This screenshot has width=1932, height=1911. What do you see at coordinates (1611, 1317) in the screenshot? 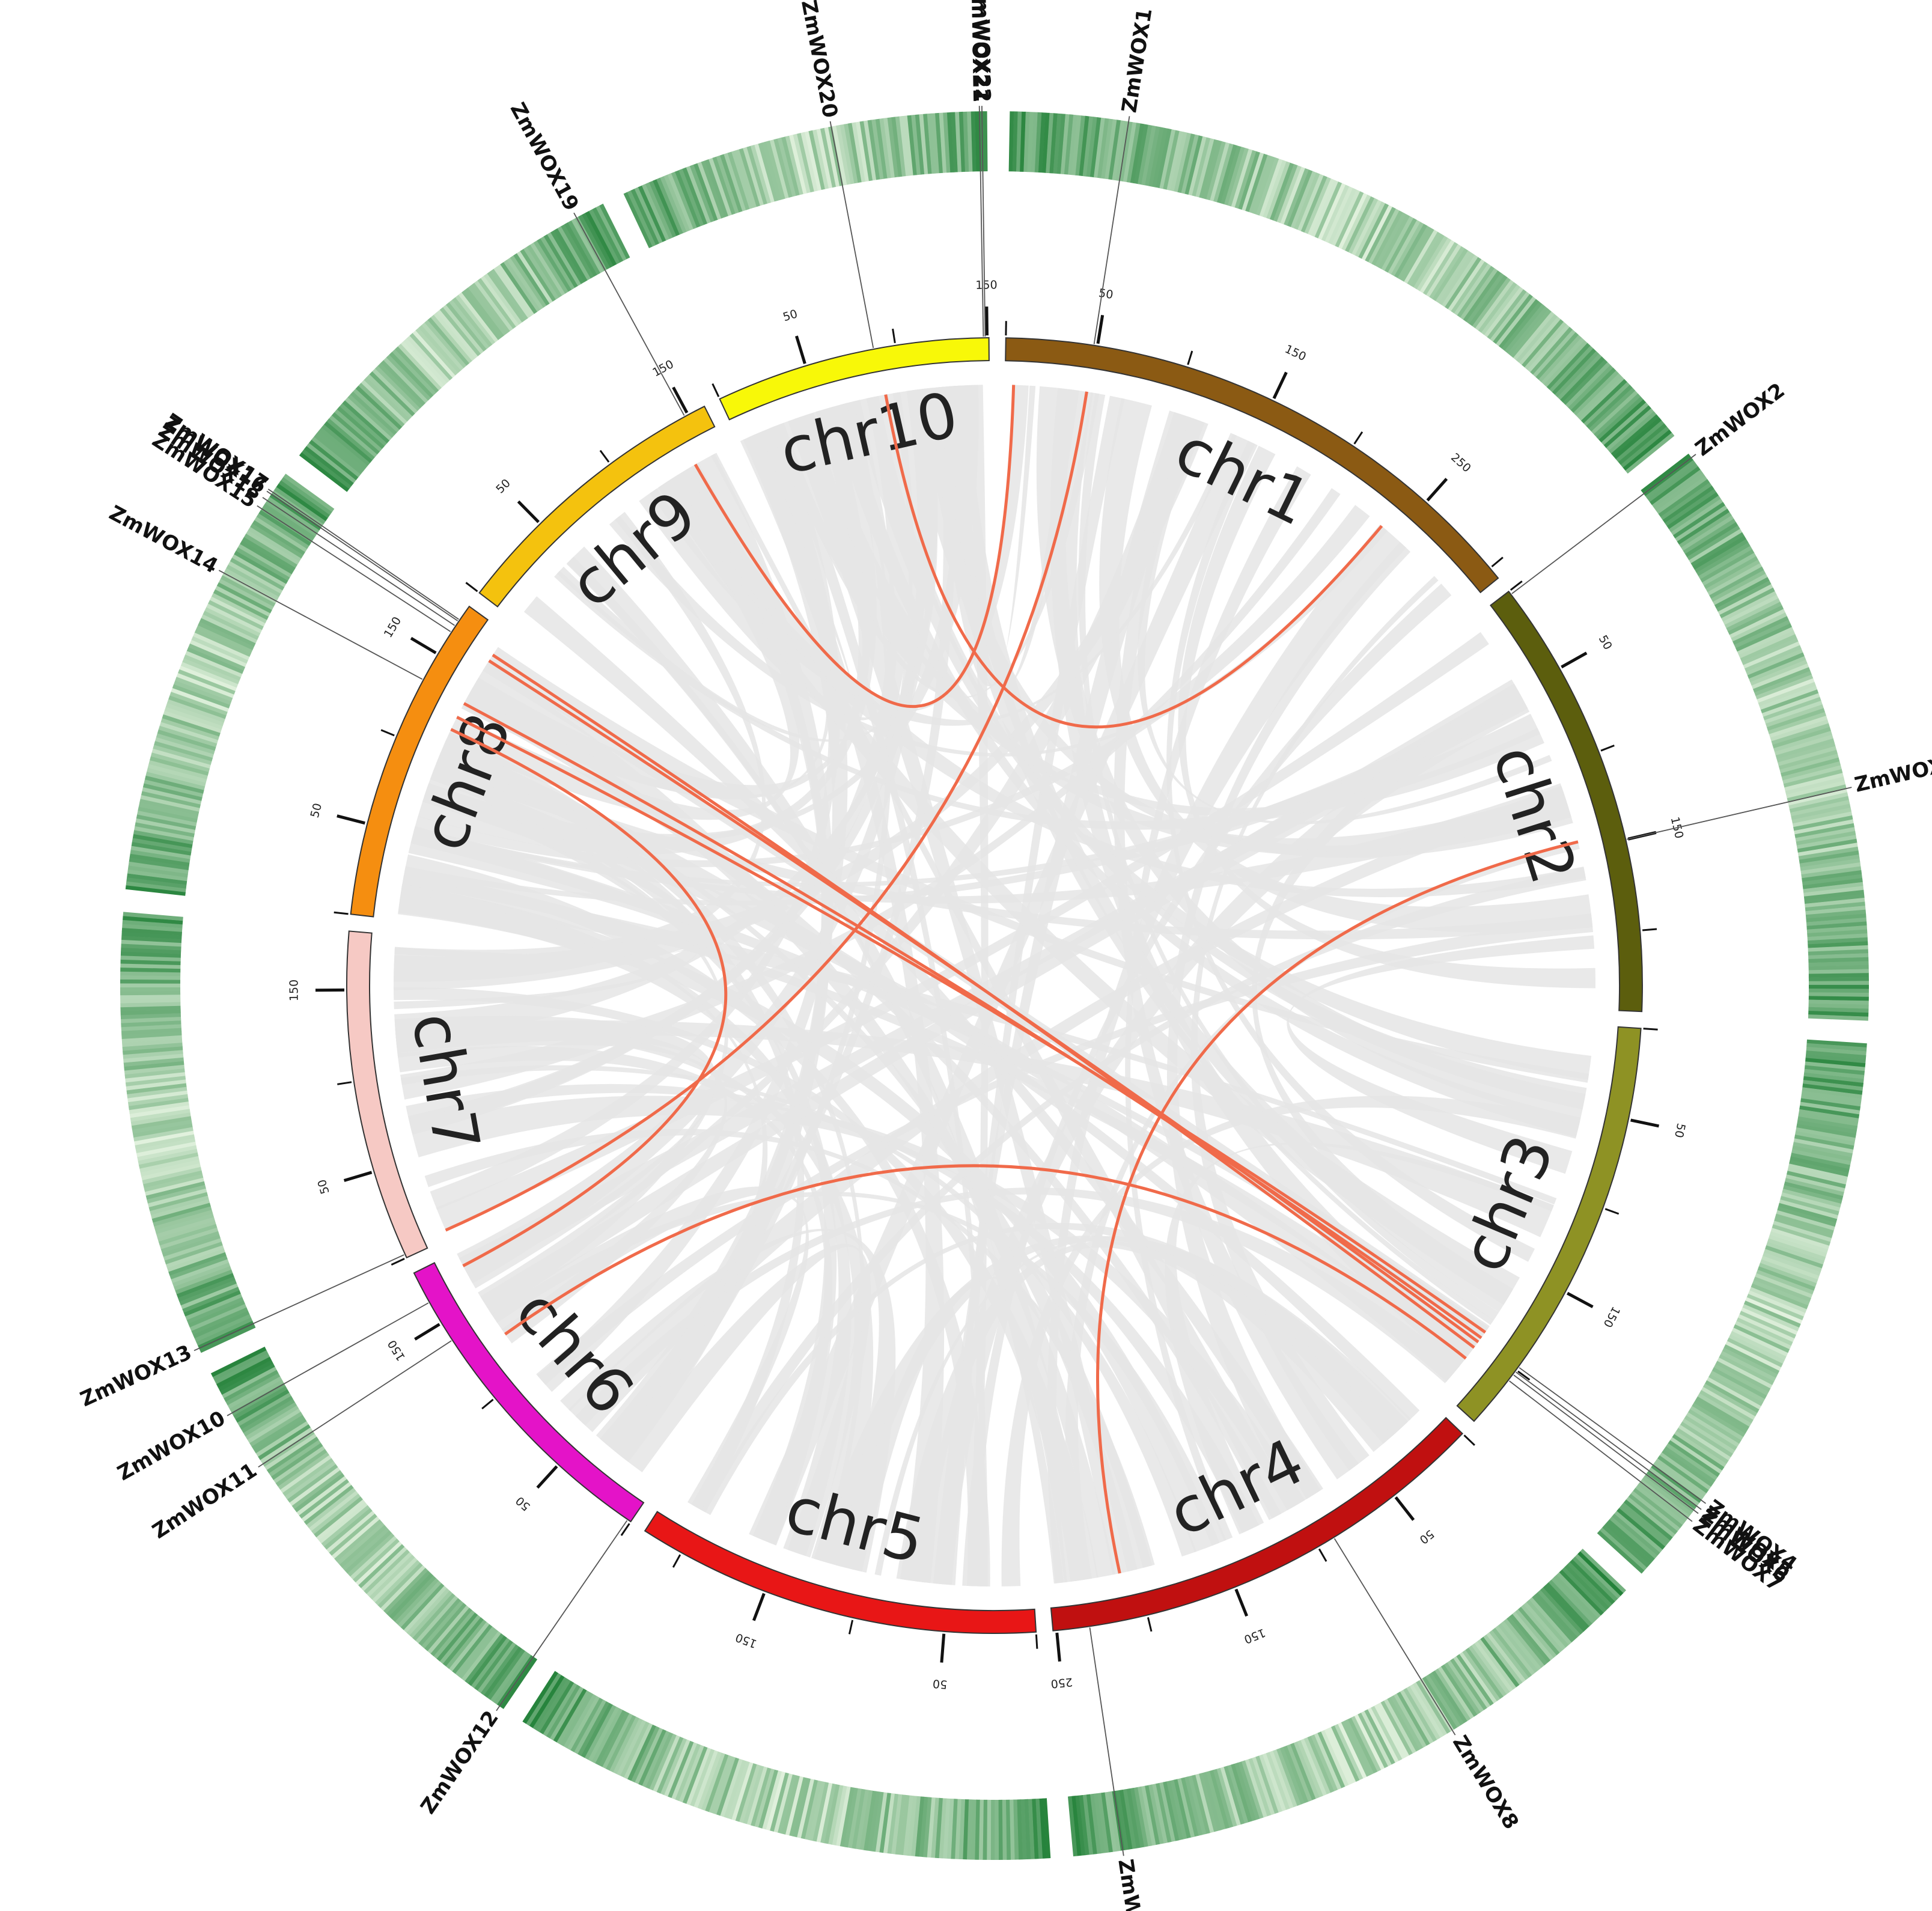
I see `tick-label: 150` at bounding box center [1611, 1317].